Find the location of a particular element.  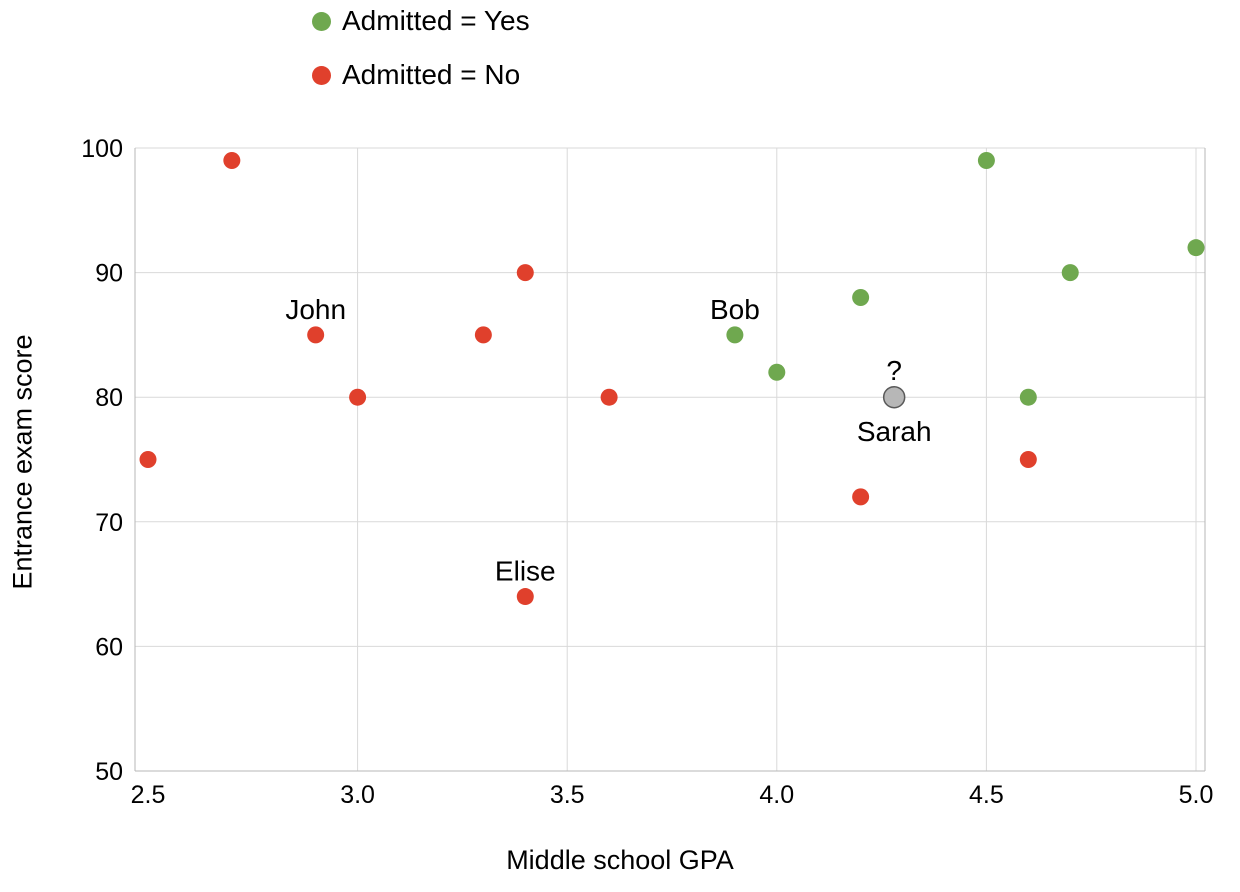

x-tick-label: 5.0 is located at coordinates (1196, 795).